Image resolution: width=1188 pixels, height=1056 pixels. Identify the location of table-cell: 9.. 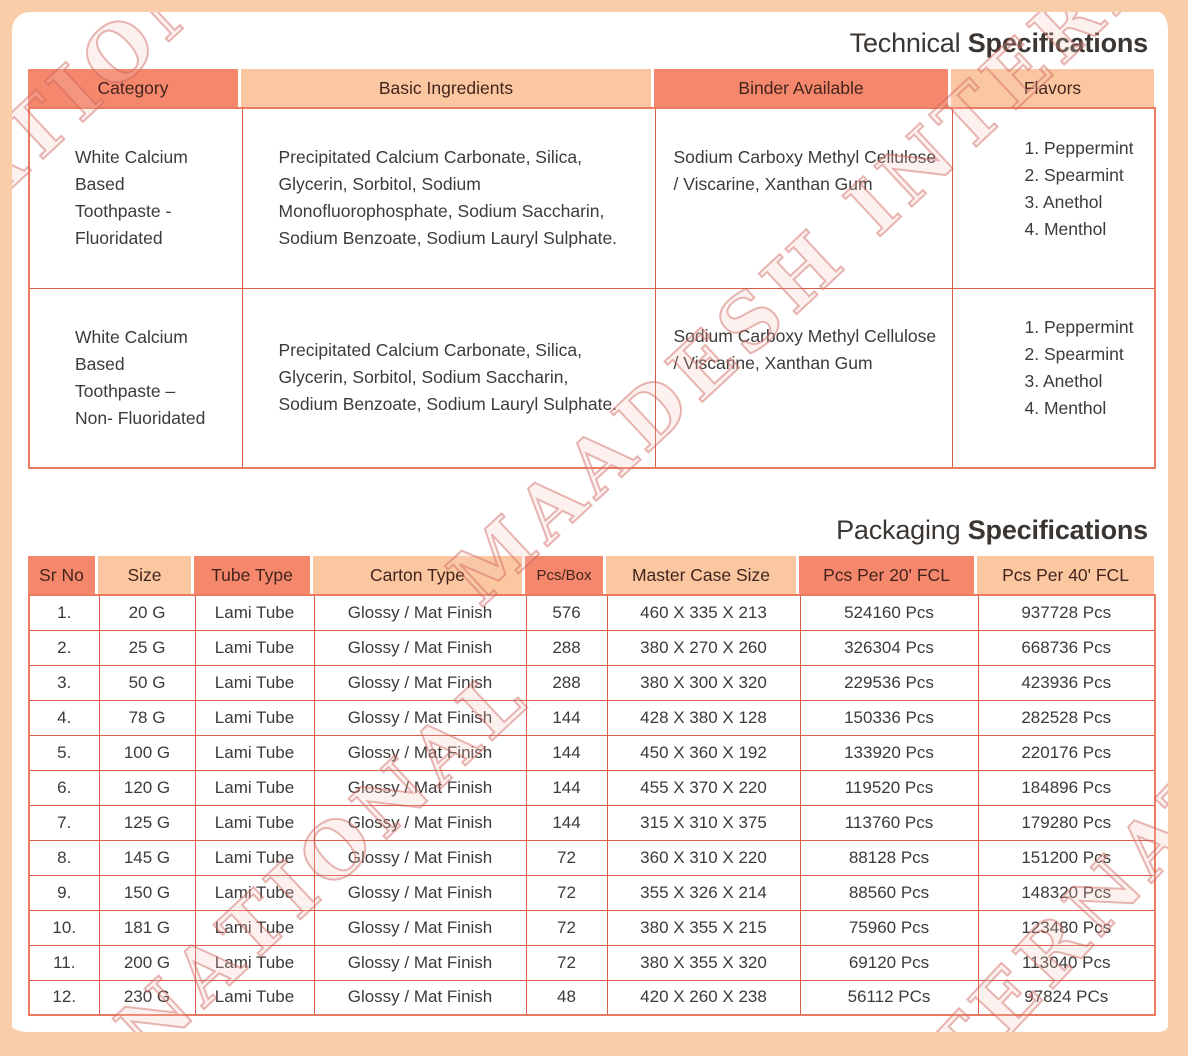
(64, 892).